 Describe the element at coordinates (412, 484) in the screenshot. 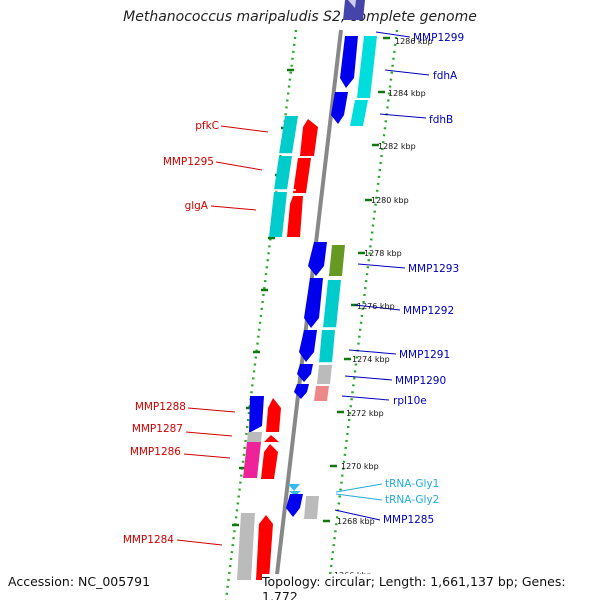

I see `trna-label-gly1: tRNA-Gly1` at that location.